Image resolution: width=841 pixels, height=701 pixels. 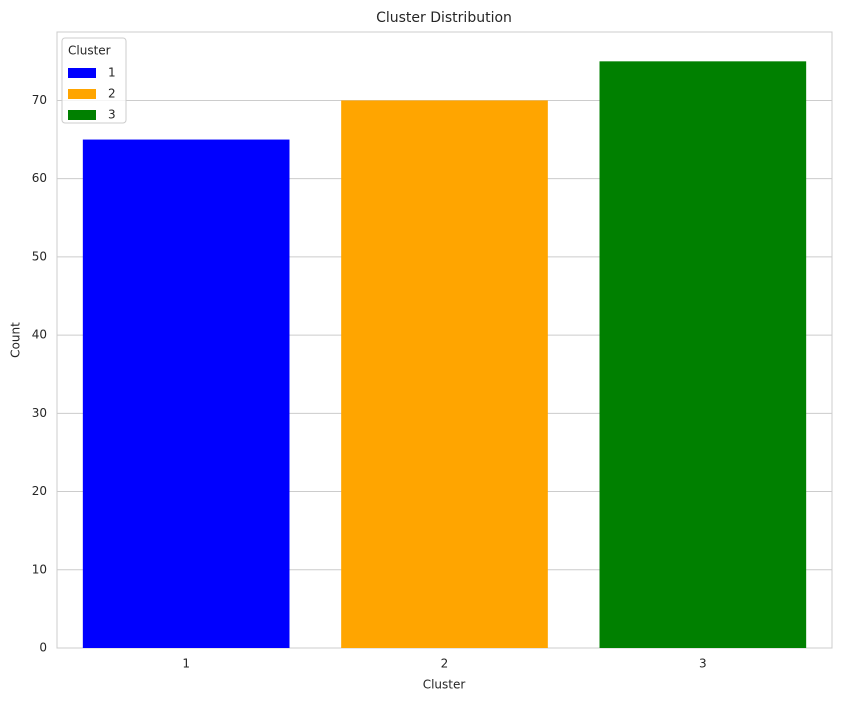 I want to click on x-tick-label: 3, so click(x=703, y=664).